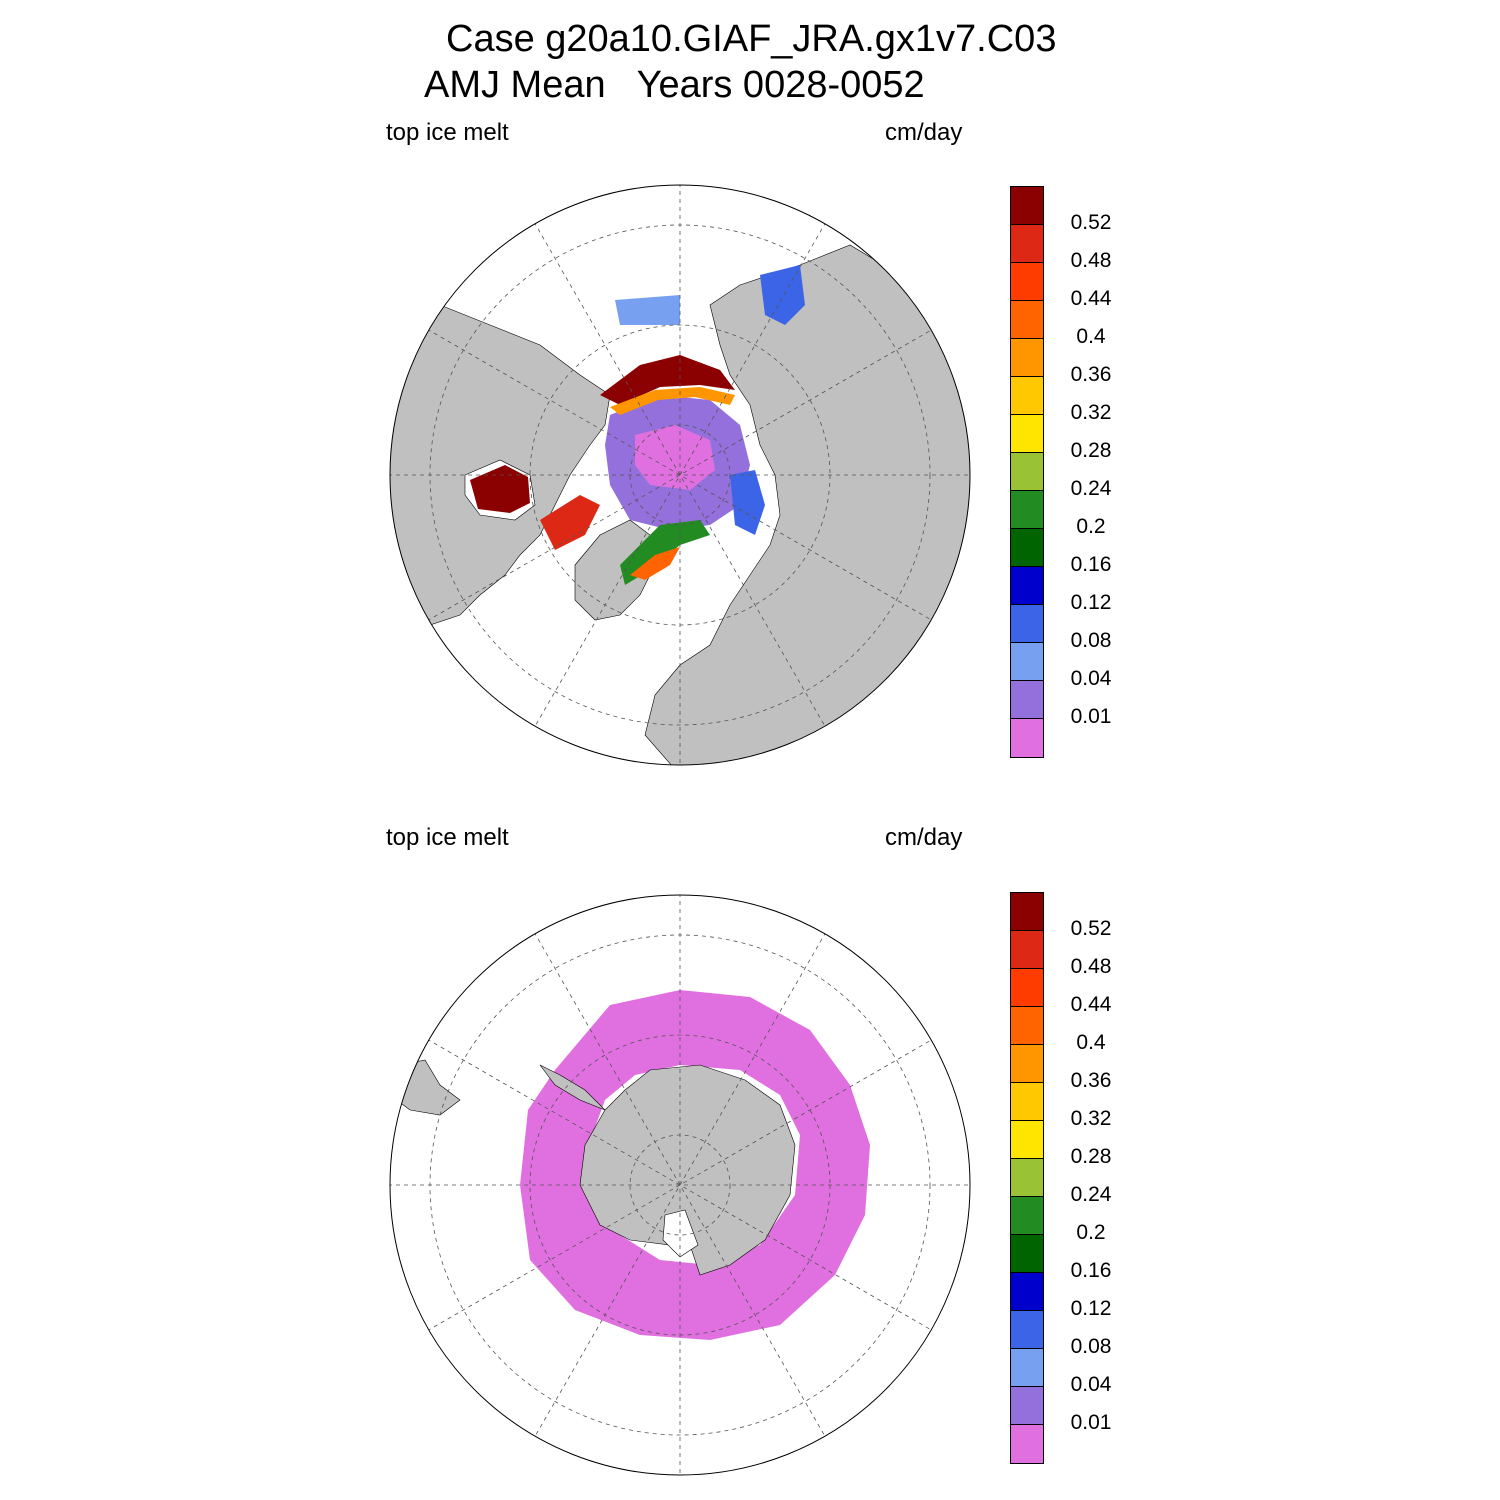 Image resolution: width=1500 pixels, height=1500 pixels. Describe the element at coordinates (615, 570) in the screenshot. I see `greenland-land` at that location.